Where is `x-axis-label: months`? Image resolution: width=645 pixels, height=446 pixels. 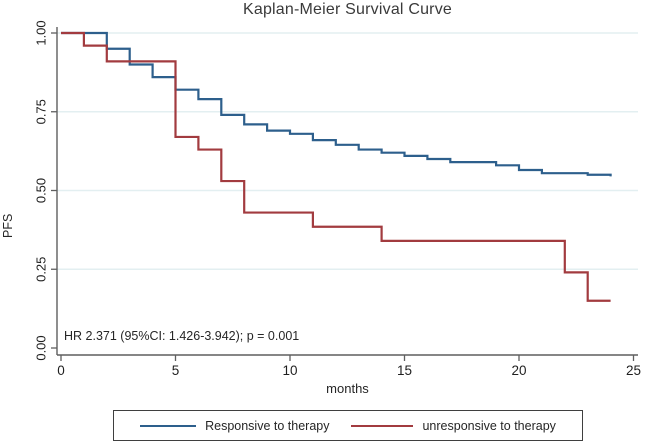
x-axis-label: months is located at coordinates (347, 388).